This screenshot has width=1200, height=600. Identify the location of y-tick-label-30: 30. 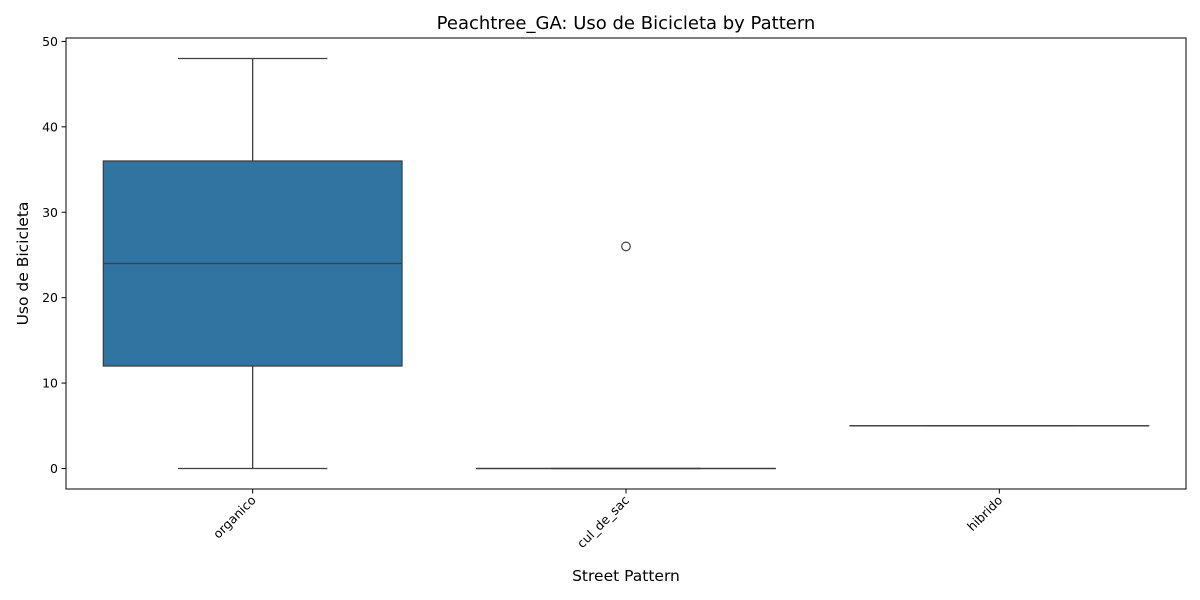
(50, 212).